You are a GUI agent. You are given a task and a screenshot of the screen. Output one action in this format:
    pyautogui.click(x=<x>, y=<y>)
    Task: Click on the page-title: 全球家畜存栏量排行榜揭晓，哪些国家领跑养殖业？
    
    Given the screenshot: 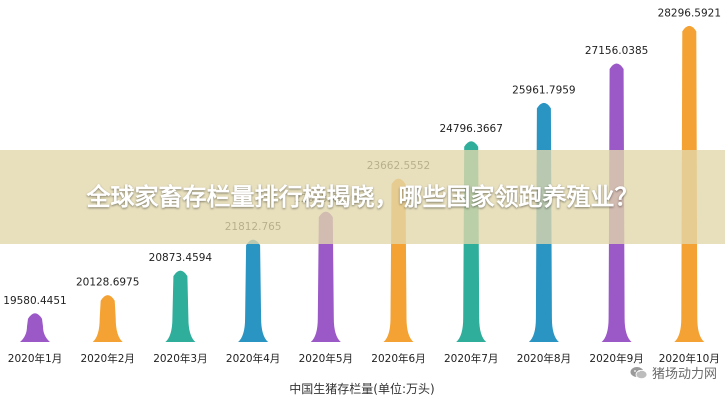 What is the action you would take?
    pyautogui.click(x=362, y=197)
    